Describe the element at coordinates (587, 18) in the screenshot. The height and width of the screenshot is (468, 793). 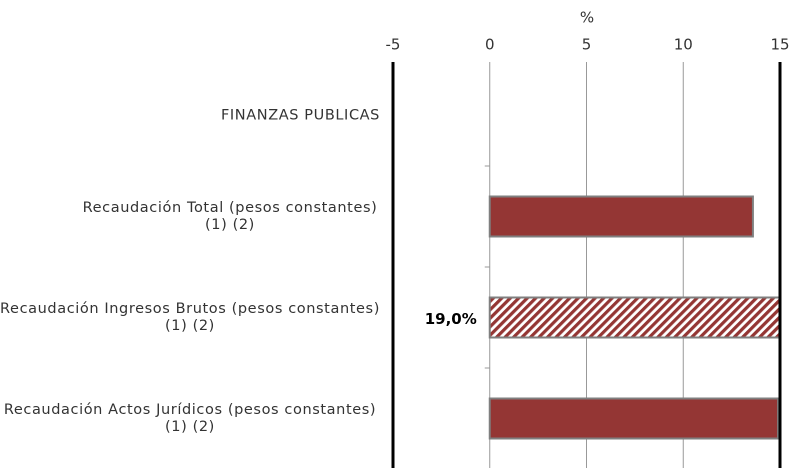
I see `x-axis-label: %` at that location.